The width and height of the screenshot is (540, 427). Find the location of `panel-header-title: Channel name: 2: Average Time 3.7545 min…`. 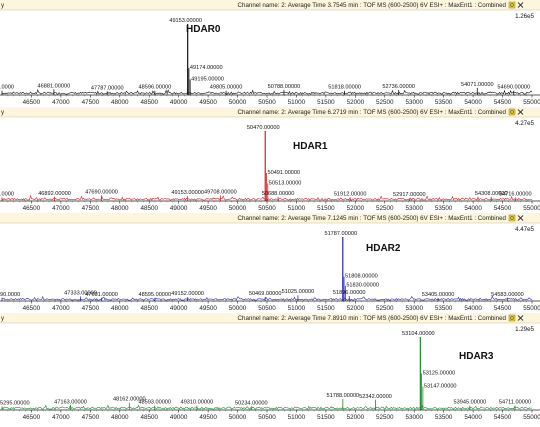

panel-header-title: Channel name: 2: Average Time 3.7545 min… is located at coordinates (372, 5).